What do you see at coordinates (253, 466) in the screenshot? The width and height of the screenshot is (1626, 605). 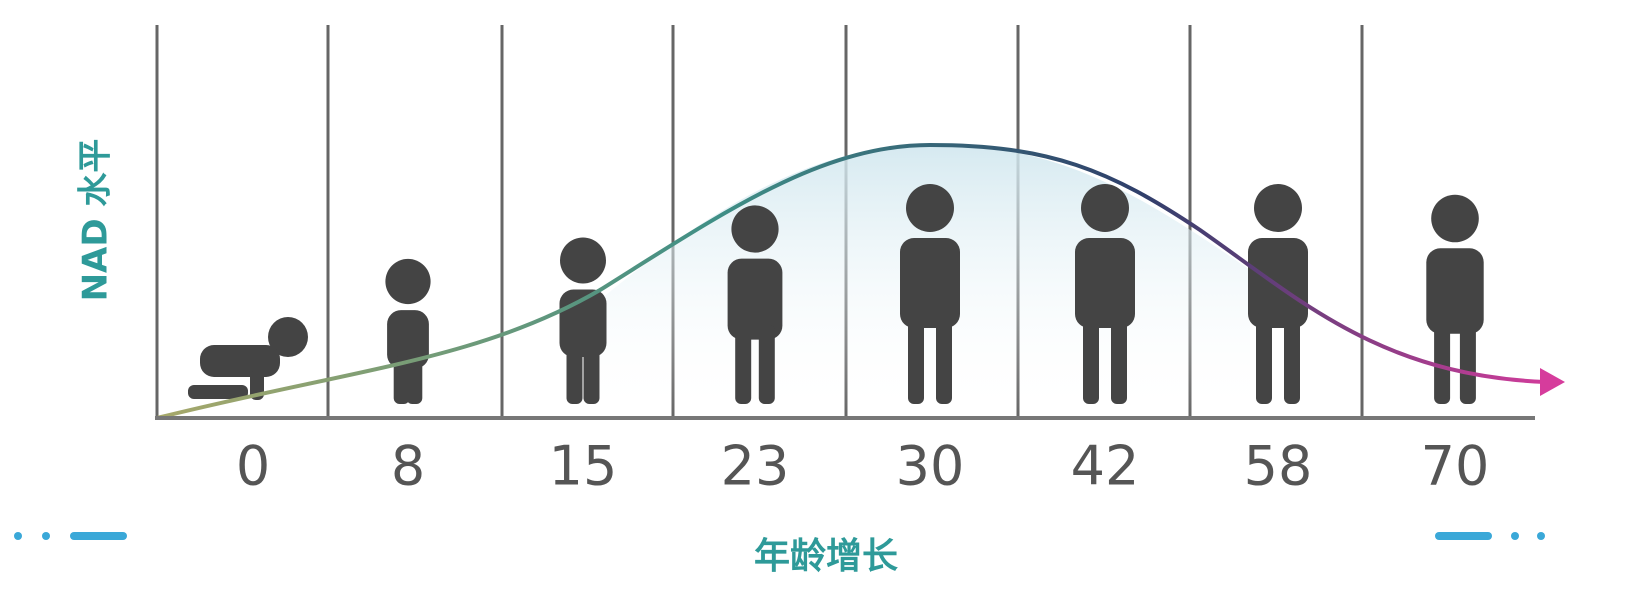 I see `x-tick-label: 0` at bounding box center [253, 466].